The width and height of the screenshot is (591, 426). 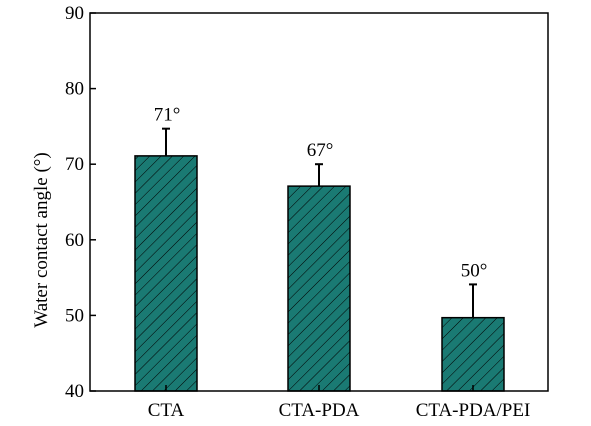 I want to click on data-label: 50°, so click(x=474, y=270).